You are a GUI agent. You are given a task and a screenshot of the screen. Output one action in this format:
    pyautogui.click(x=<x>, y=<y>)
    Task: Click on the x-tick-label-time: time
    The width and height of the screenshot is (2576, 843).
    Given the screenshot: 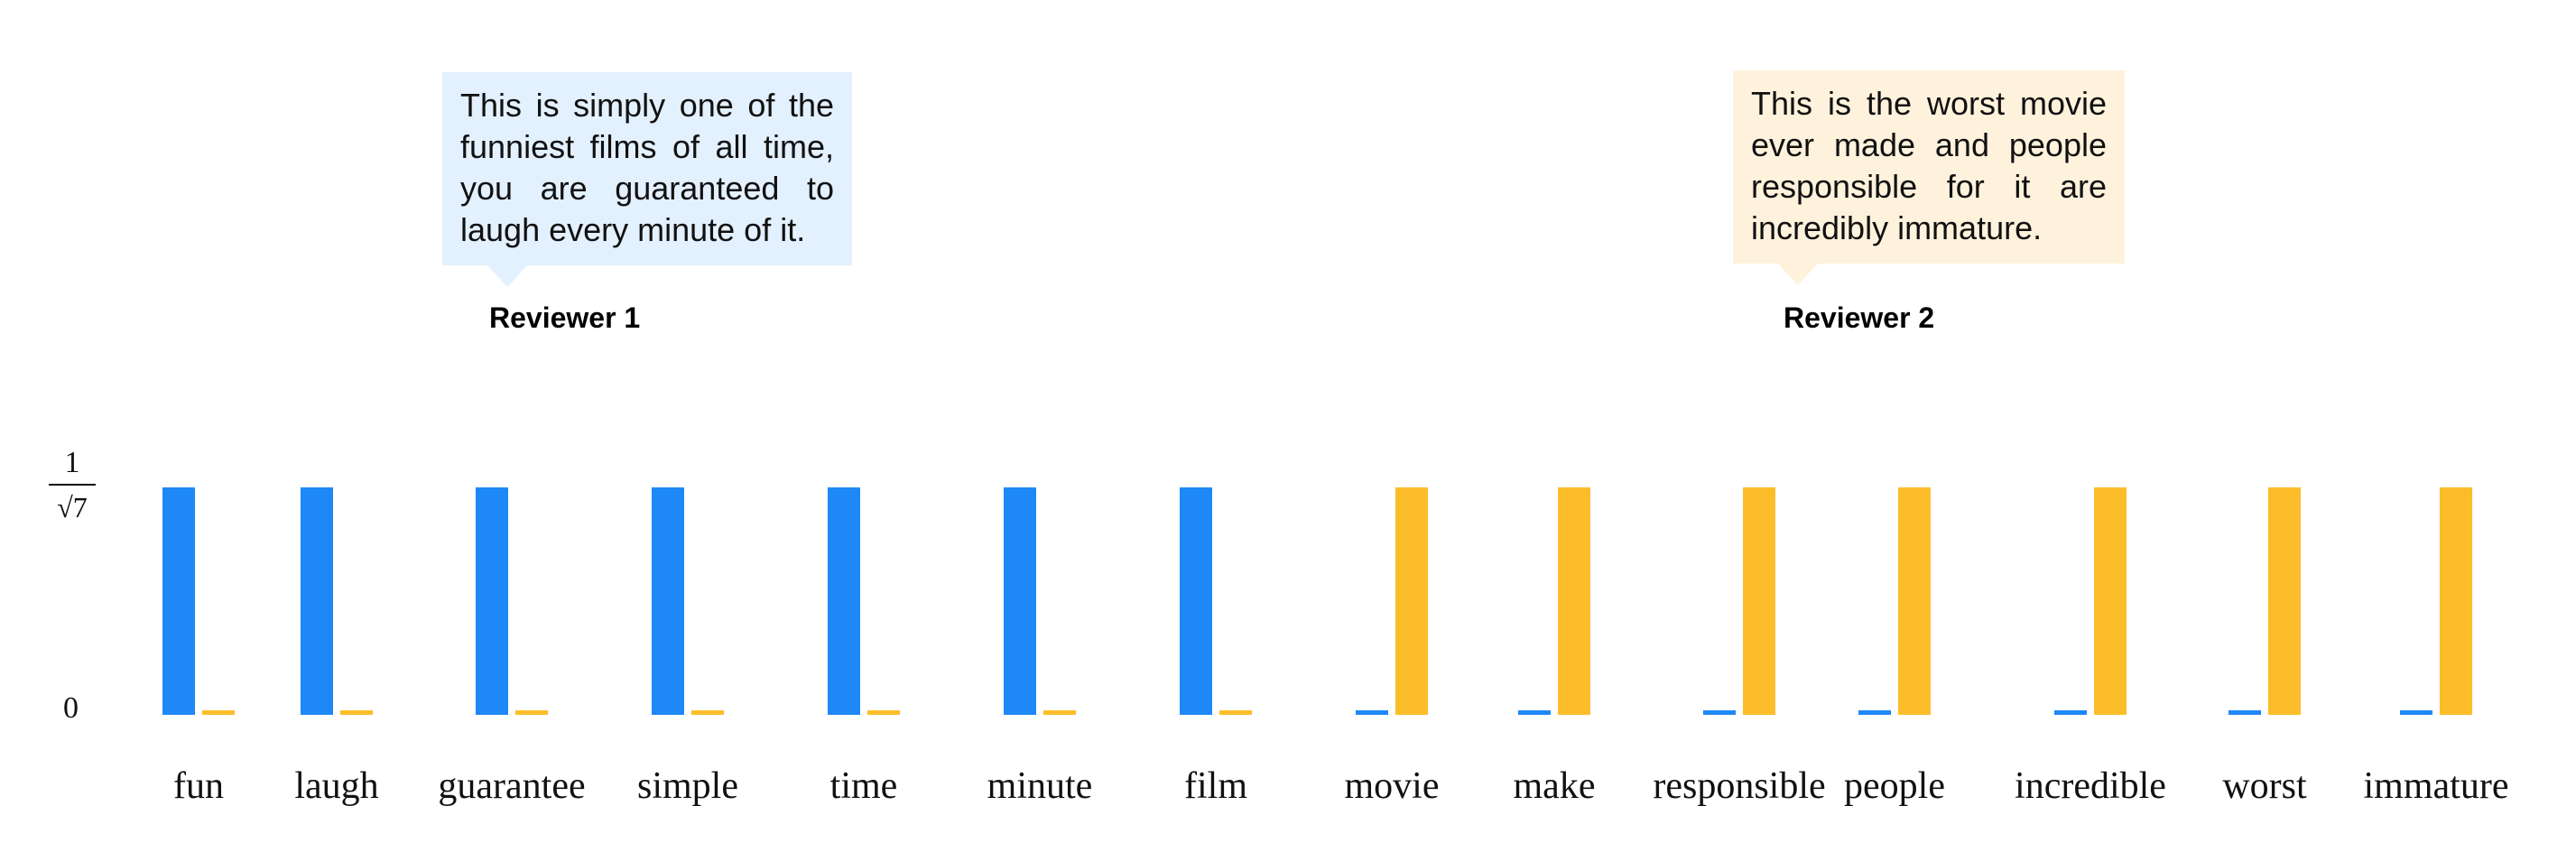 What is the action you would take?
    pyautogui.click(x=864, y=786)
    